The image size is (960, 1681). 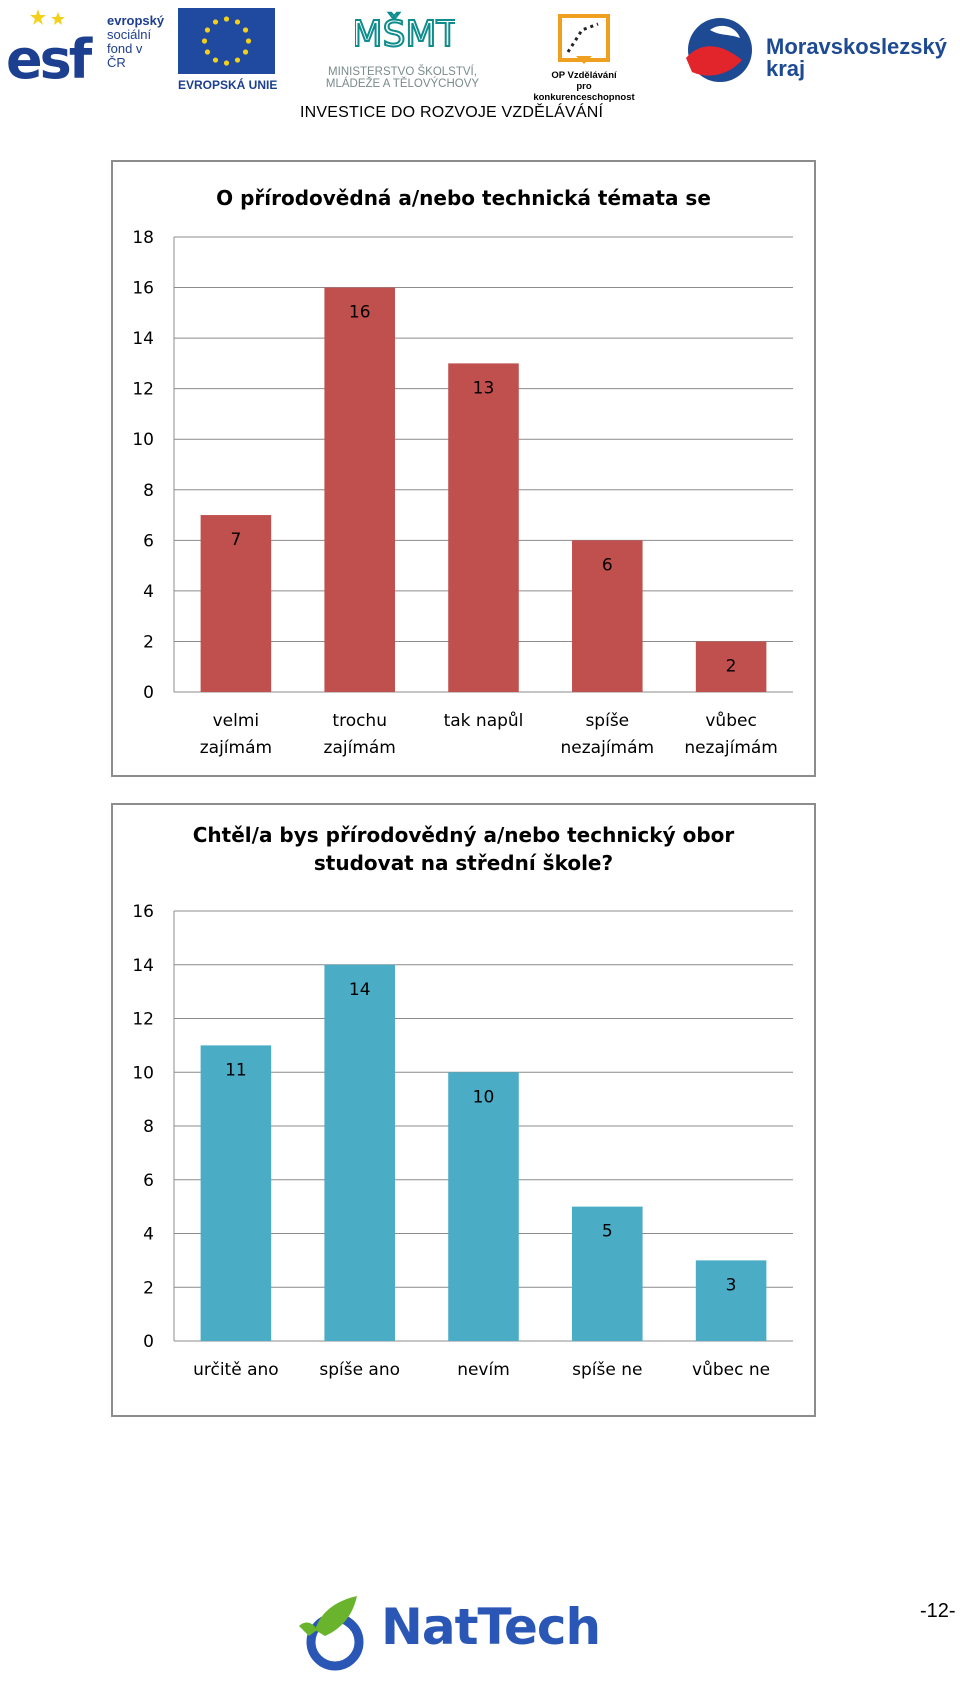 What do you see at coordinates (359, 721) in the screenshot?
I see `category-label: trochu` at bounding box center [359, 721].